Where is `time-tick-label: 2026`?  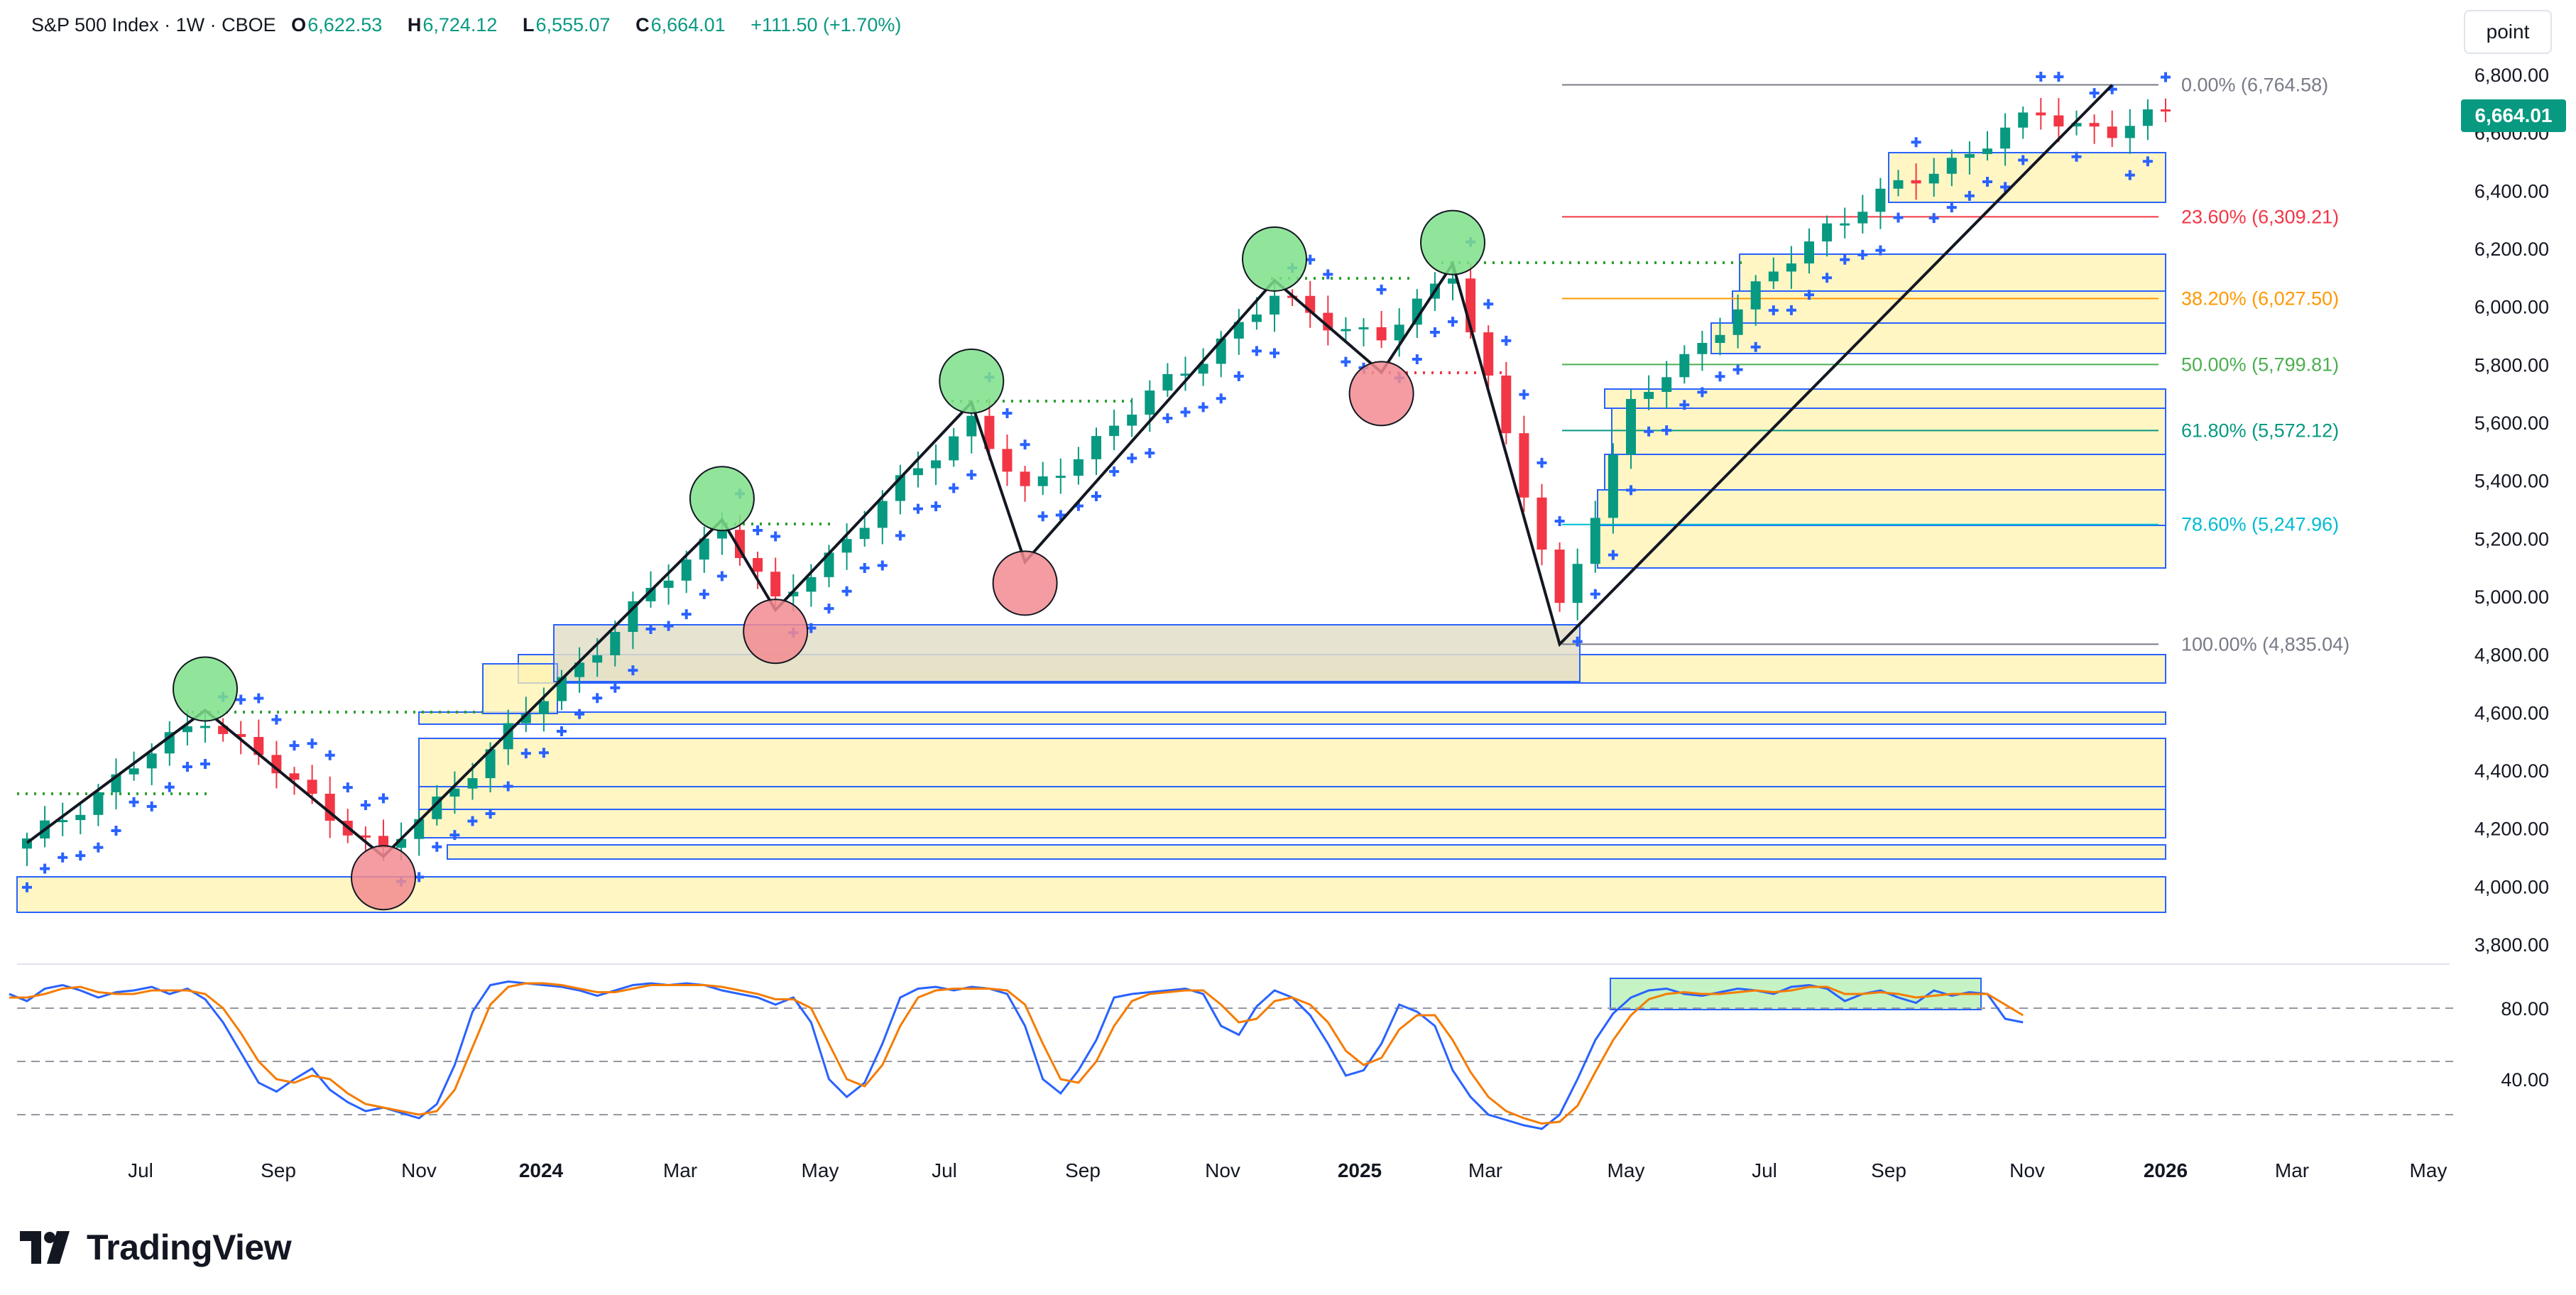 time-tick-label: 2026 is located at coordinates (2166, 1170).